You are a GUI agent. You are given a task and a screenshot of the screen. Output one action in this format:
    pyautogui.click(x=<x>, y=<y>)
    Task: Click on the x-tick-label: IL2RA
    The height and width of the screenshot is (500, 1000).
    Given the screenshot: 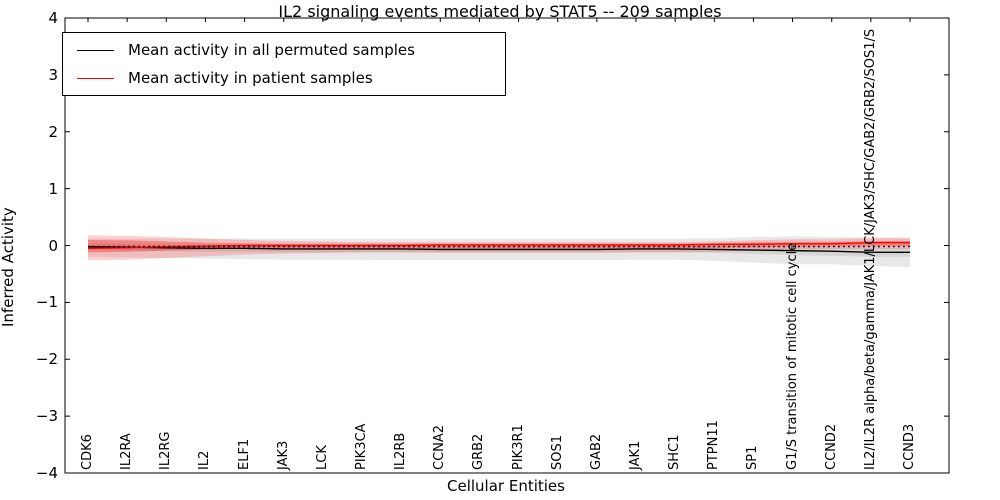 What is the action you would take?
    pyautogui.click(x=127, y=451)
    